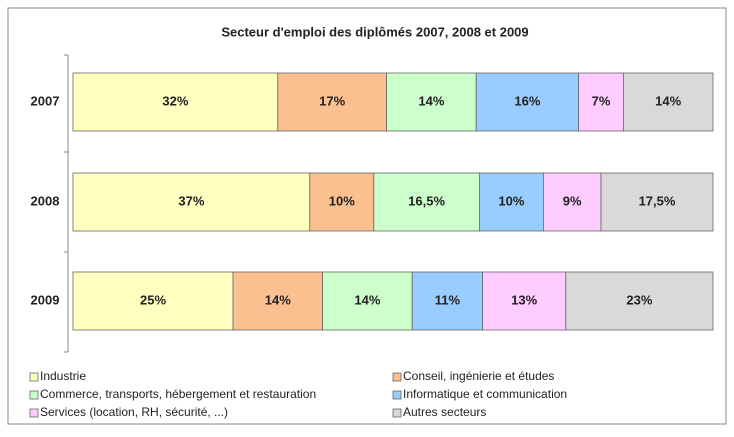 This screenshot has width=734, height=437. I want to click on data-label: 16,5%, so click(426, 200).